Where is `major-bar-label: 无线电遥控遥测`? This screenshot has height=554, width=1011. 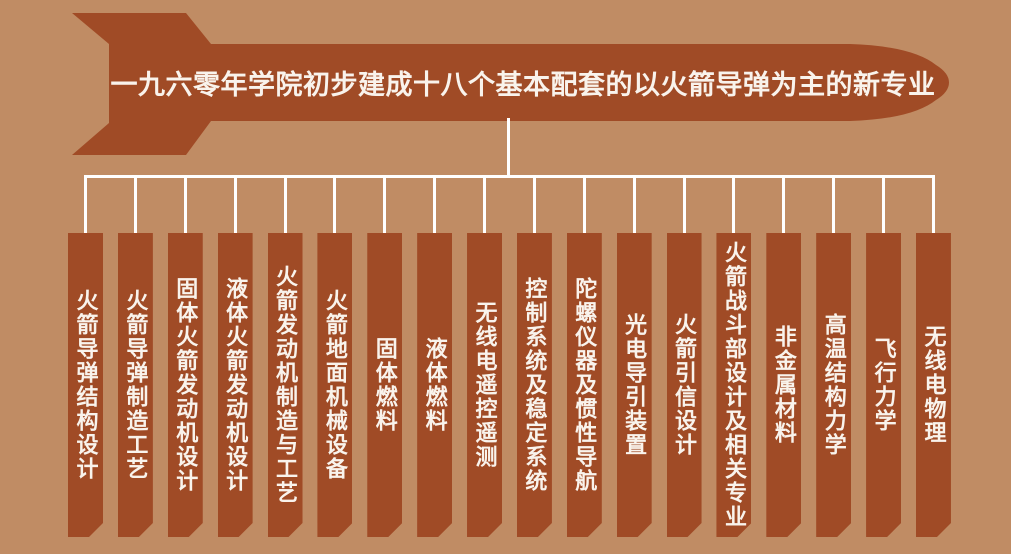 major-bar-label: 无线电遥控遥测 is located at coordinates (485, 385).